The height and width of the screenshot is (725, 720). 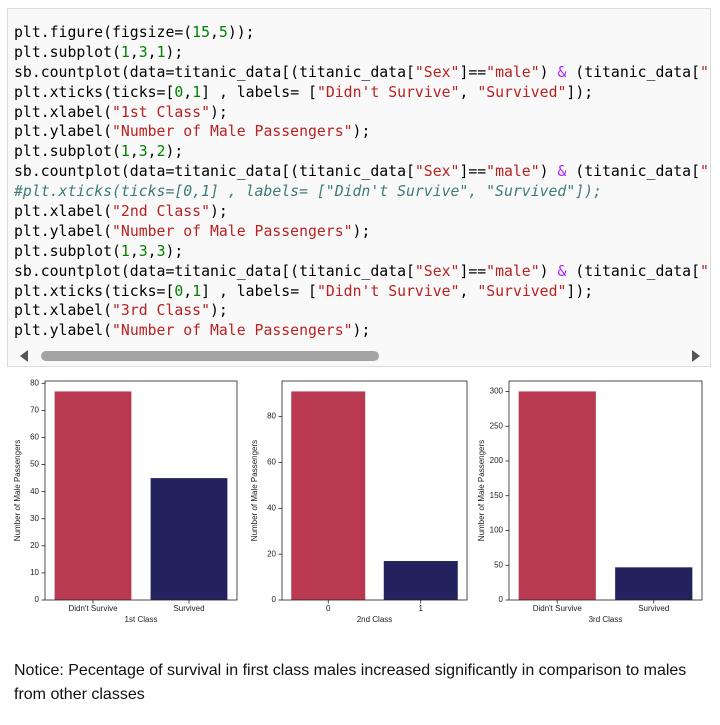 I want to click on code-line: plt.subplot(1,3,2);, so click(x=362, y=152).